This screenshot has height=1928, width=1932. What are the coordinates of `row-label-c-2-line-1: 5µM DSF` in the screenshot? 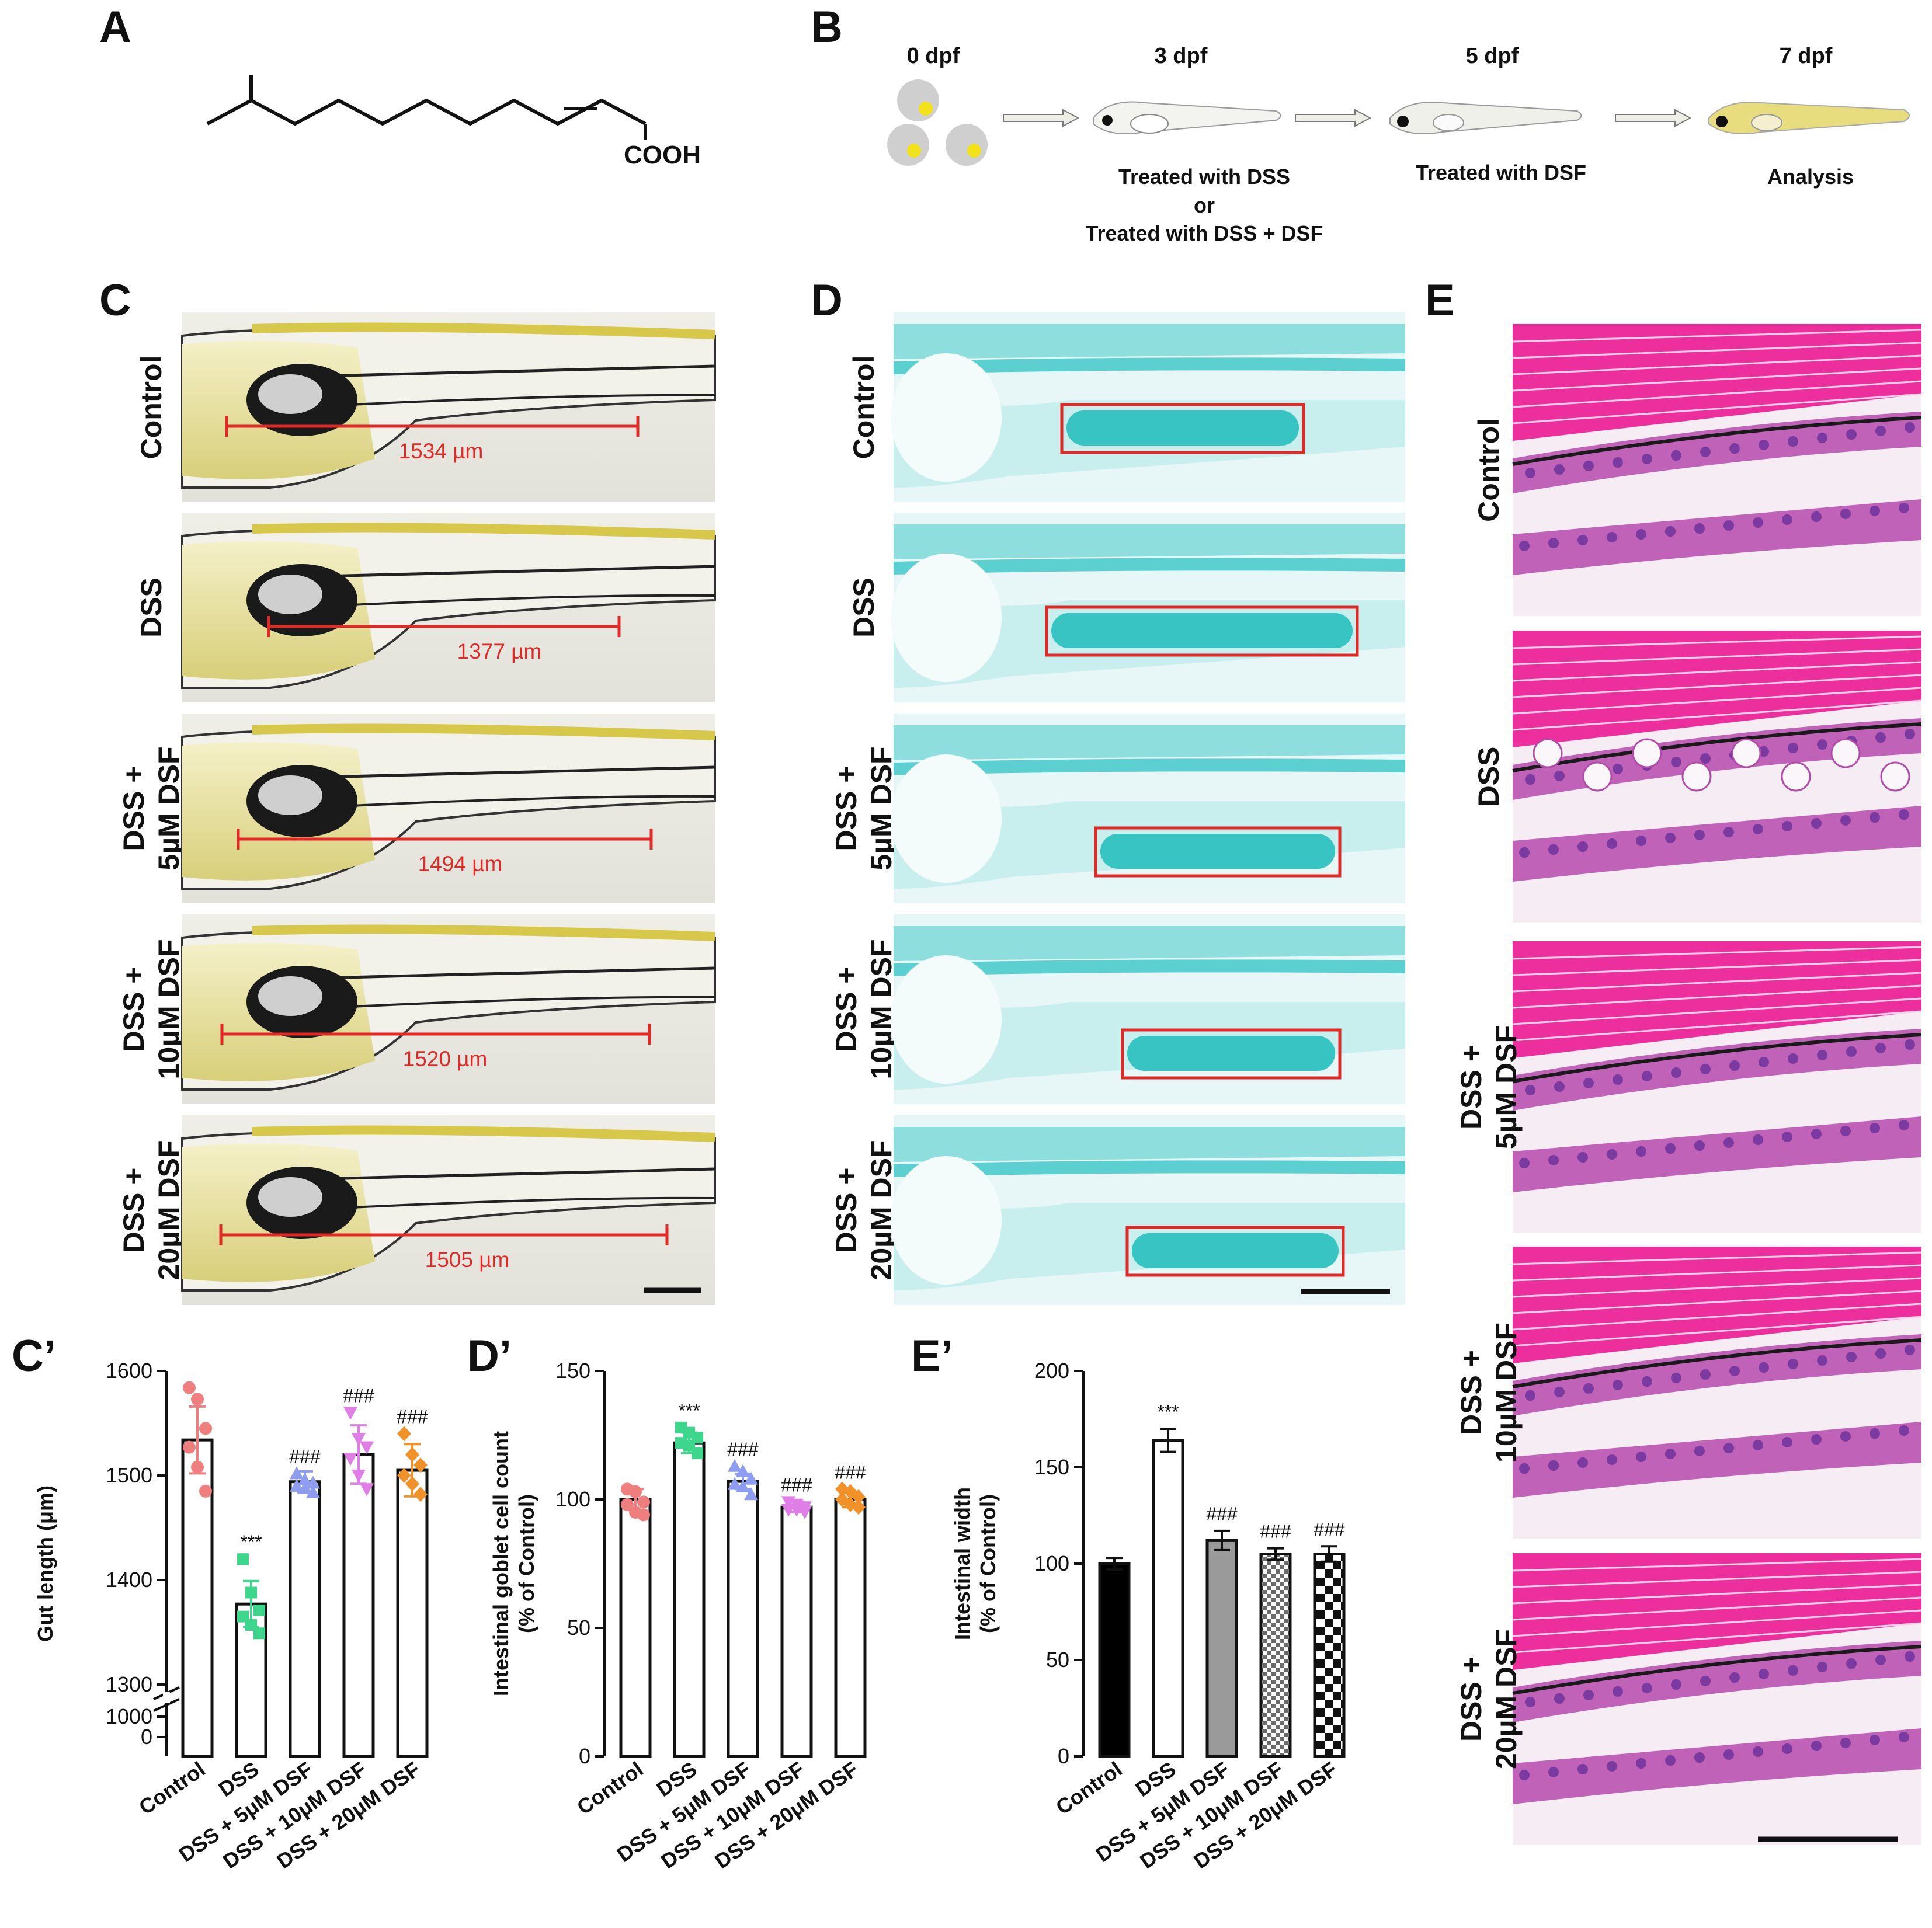 It's located at (169, 808).